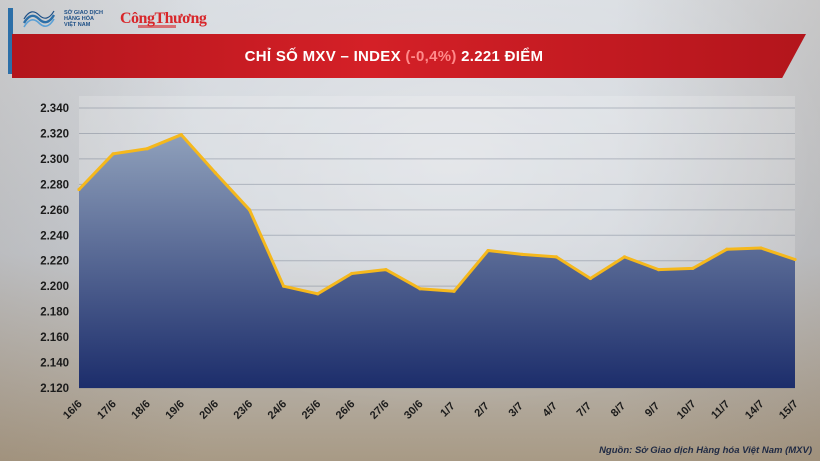  What do you see at coordinates (77, 25) in the screenshot?
I see `org-line-3: VIỆT NAM` at bounding box center [77, 25].